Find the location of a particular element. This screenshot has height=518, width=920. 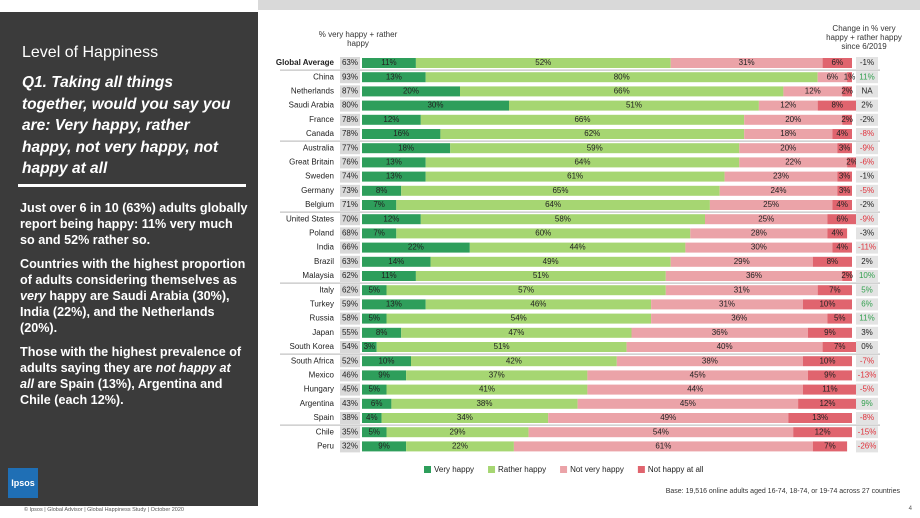

segment-label: 62% is located at coordinates (592, 133).